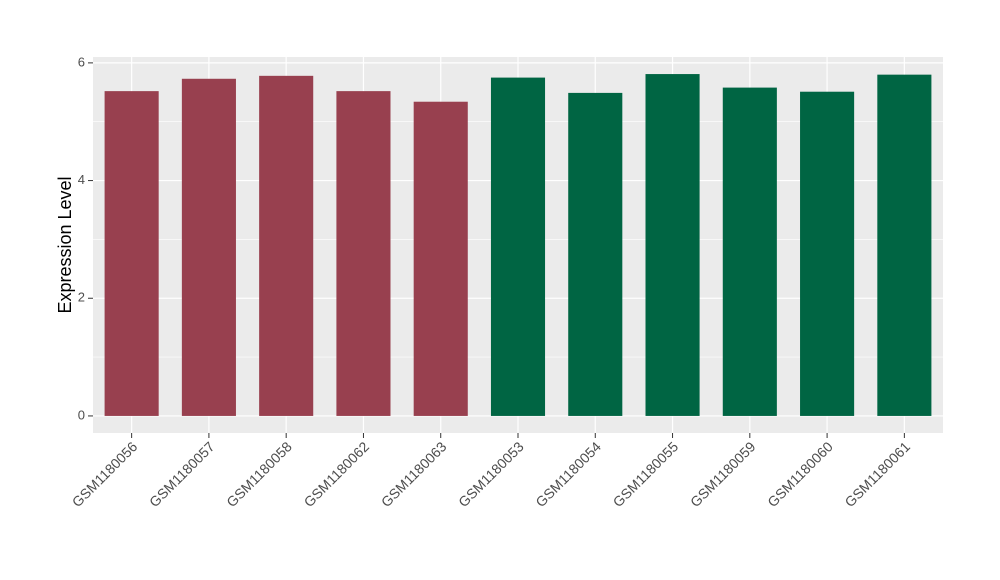  I want to click on x-tick-label: GSM1180059, so click(723, 474).